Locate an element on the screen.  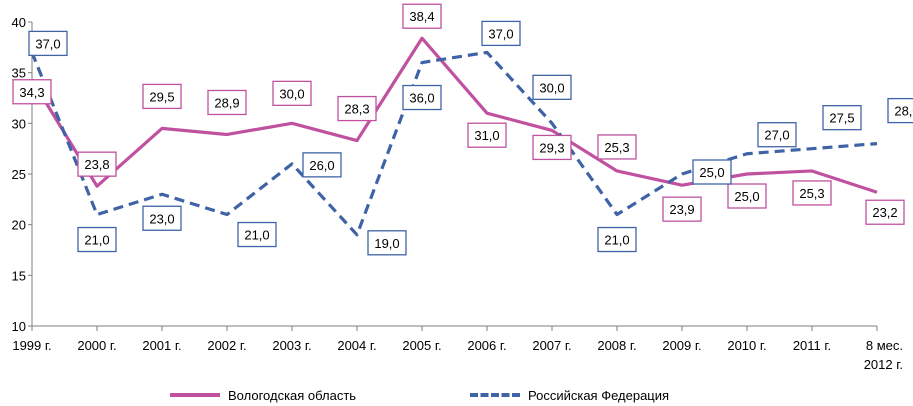
y-tick-label: 25 is located at coordinates (19, 174).